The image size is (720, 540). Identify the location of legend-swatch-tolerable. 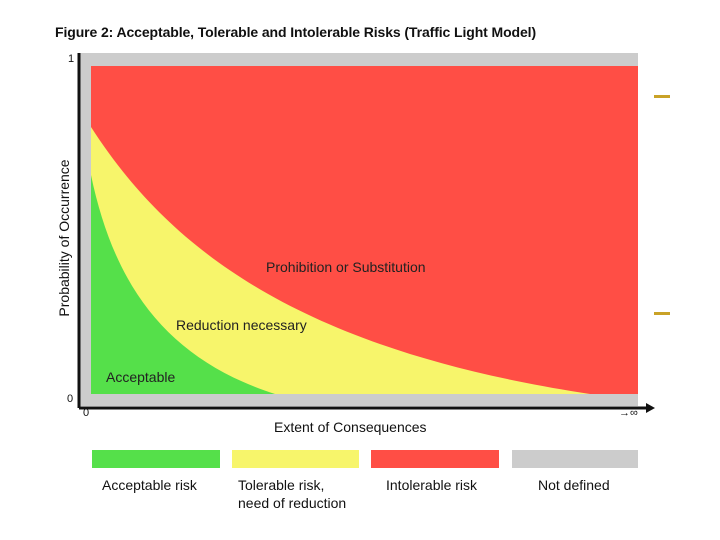
(295, 459).